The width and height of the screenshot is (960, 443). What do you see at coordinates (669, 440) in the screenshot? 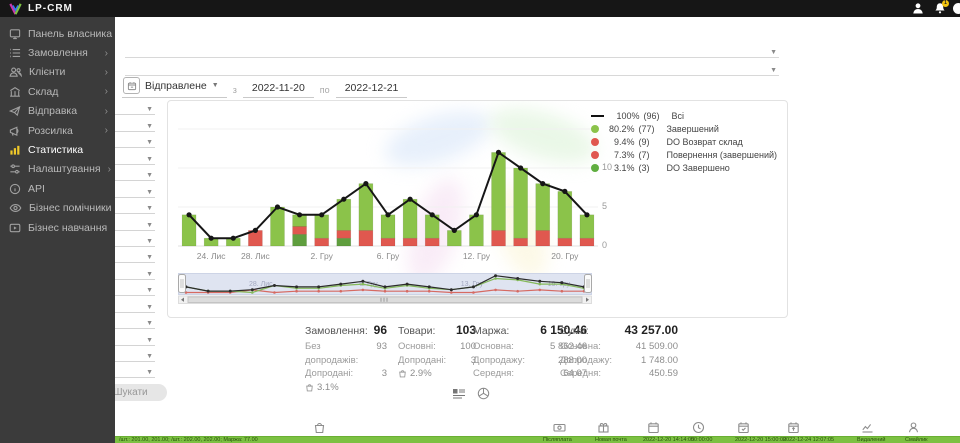
I see `order-date-cell: 2022-12-20 14:14:05` at bounding box center [669, 440].